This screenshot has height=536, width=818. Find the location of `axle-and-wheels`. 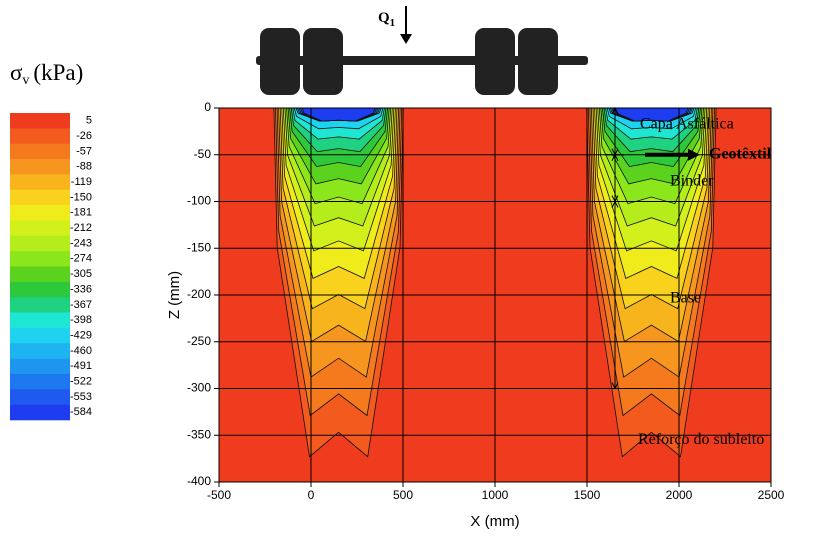

axle-and-wheels is located at coordinates (422, 50).